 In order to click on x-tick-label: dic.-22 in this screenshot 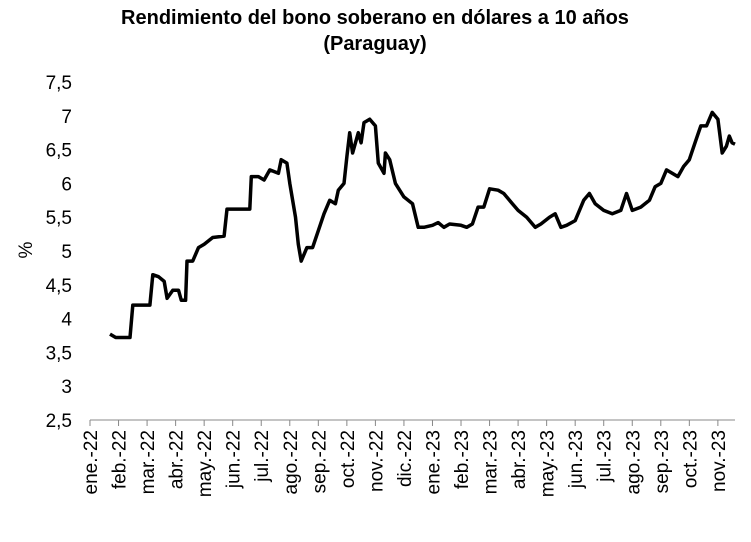, I will do `click(405, 458)`.